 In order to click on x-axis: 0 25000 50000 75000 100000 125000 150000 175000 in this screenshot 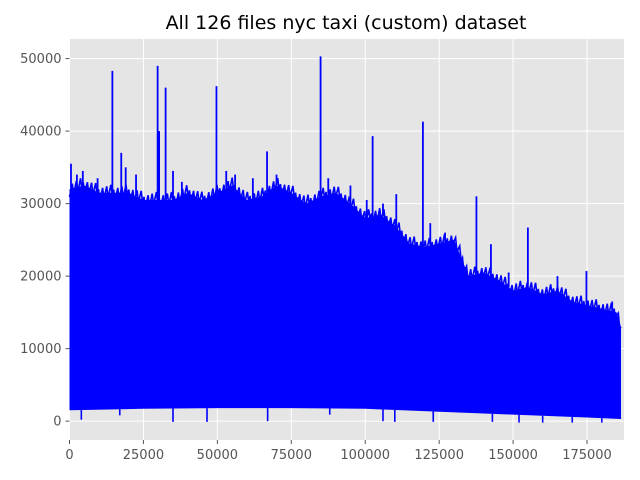, I will do `click(338, 451)`.